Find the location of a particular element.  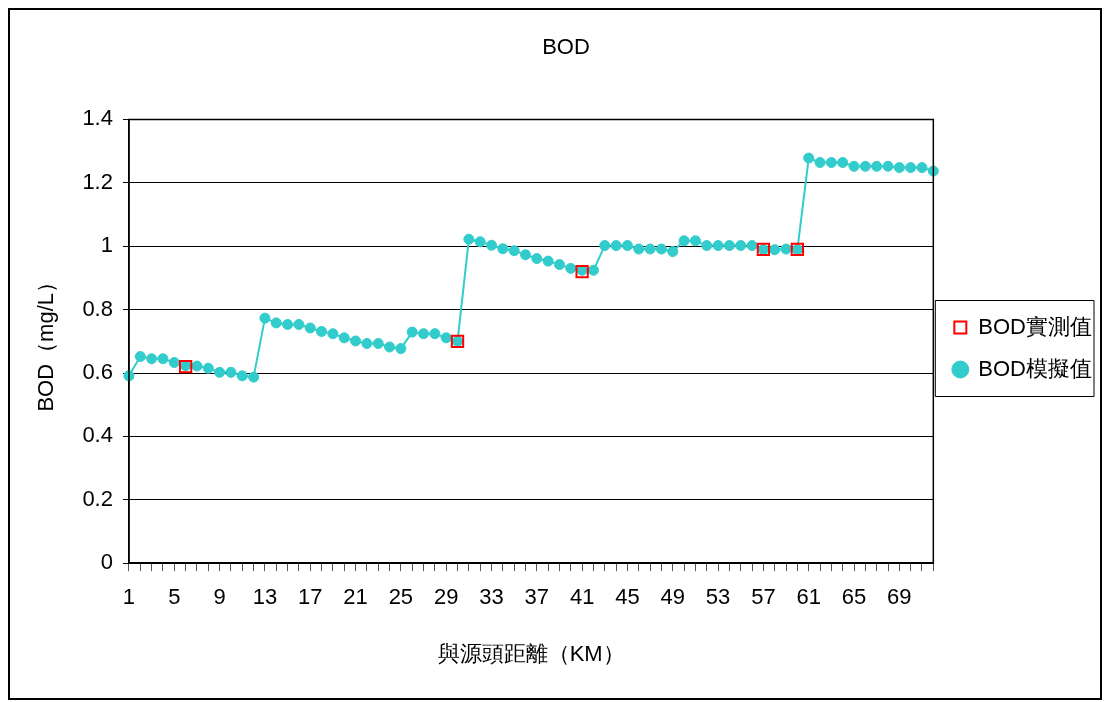

y-tick-label: 1 is located at coordinates (106, 245).